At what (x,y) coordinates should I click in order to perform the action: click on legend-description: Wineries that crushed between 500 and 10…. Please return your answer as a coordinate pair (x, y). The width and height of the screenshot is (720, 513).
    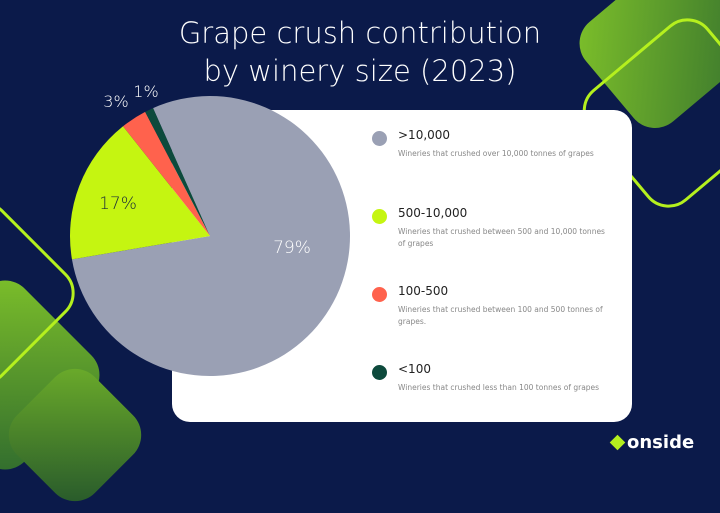
    Looking at the image, I should click on (501, 237).